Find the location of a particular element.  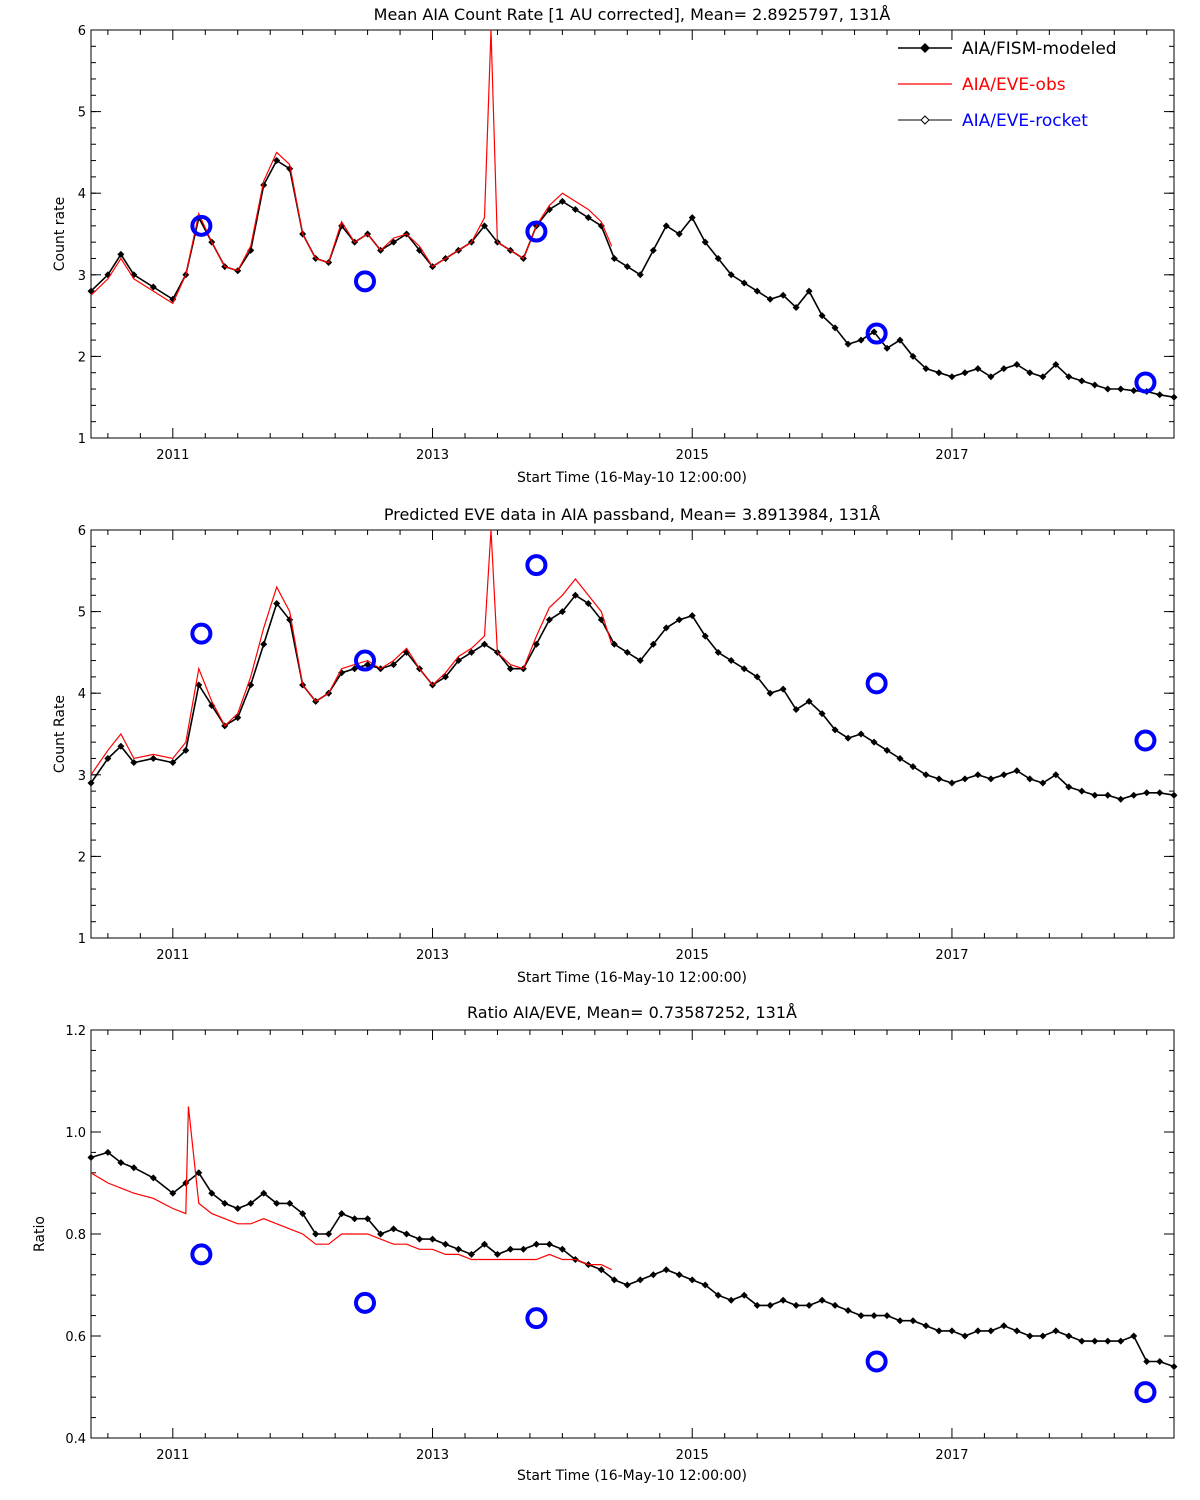

legend-label-fism: AIA/FISM-modeled is located at coordinates (1039, 49).